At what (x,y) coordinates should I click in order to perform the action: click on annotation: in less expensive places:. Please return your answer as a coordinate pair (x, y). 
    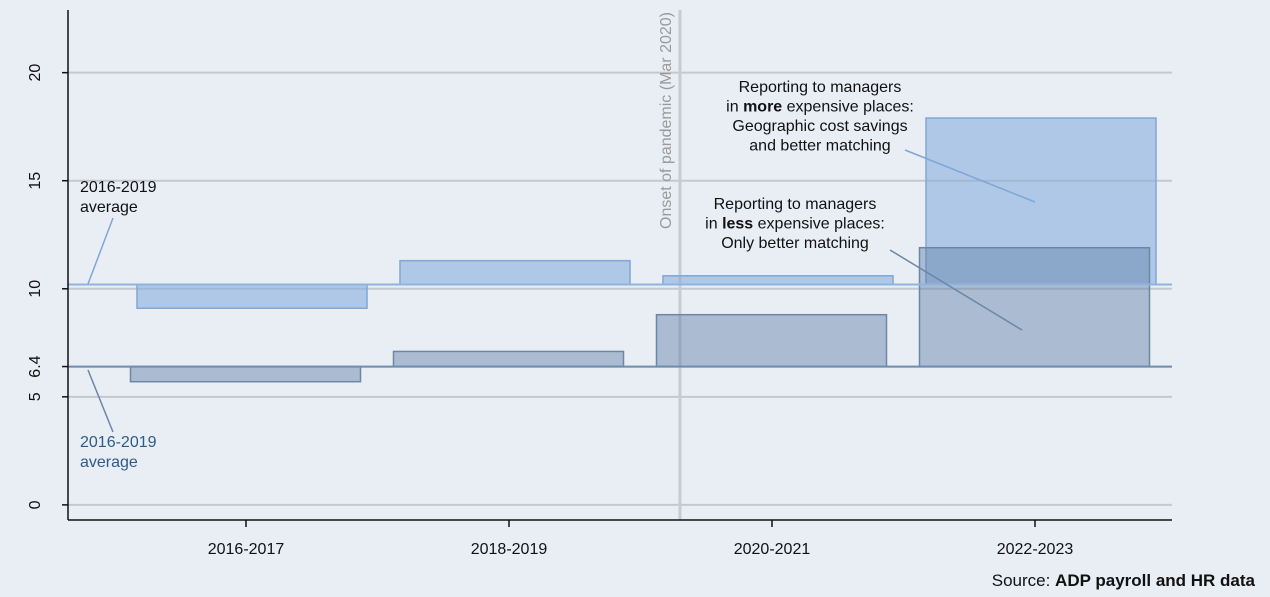
    Looking at the image, I should click on (795, 224).